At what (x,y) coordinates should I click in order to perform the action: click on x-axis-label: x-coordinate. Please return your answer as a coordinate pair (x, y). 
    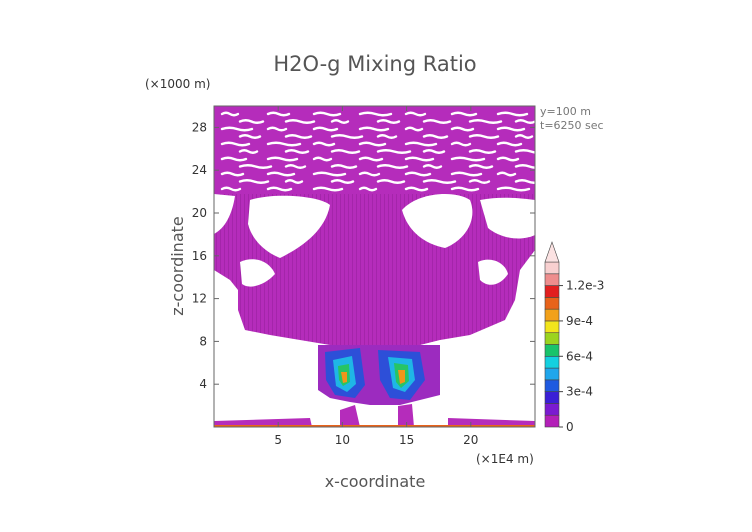
    Looking at the image, I should click on (375, 481).